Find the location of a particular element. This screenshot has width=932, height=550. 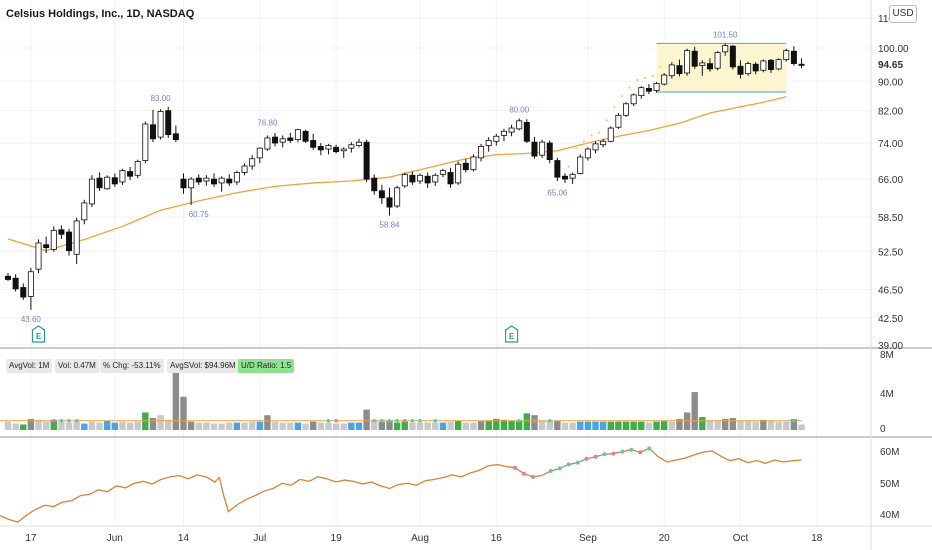

currency-button: USD is located at coordinates (903, 14).